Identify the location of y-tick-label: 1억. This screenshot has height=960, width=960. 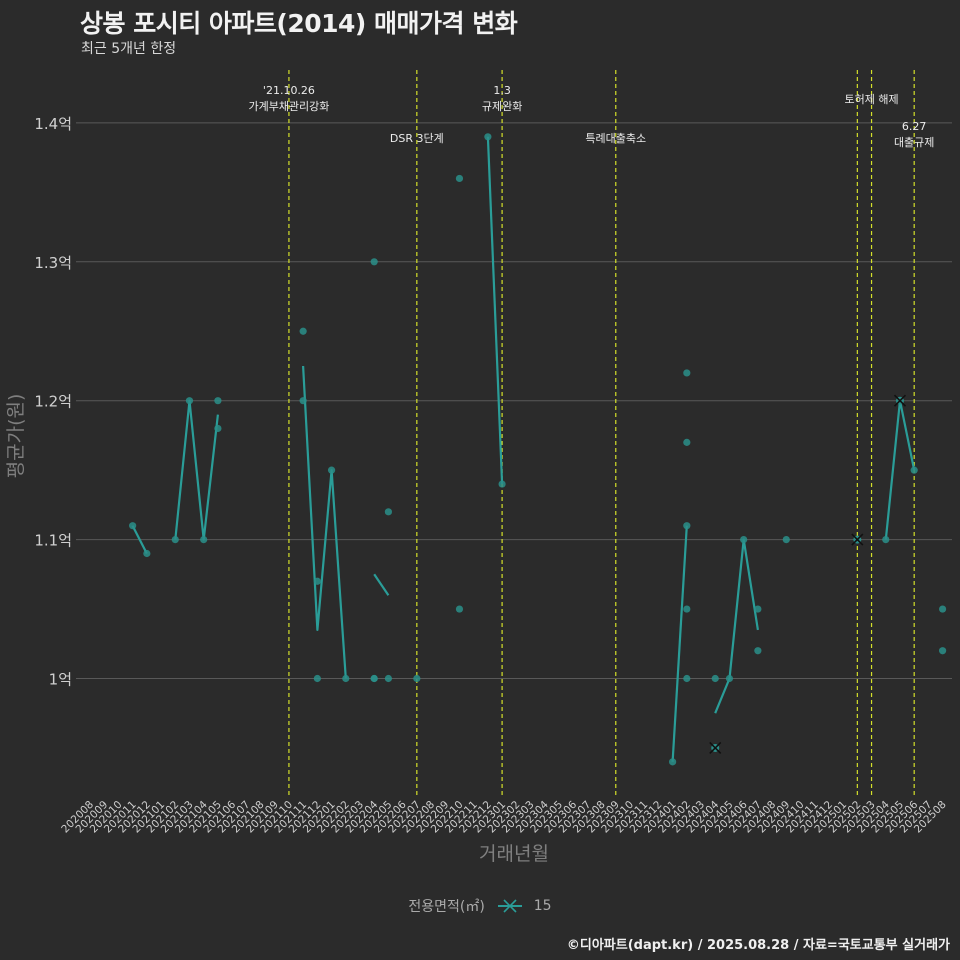
(60, 680).